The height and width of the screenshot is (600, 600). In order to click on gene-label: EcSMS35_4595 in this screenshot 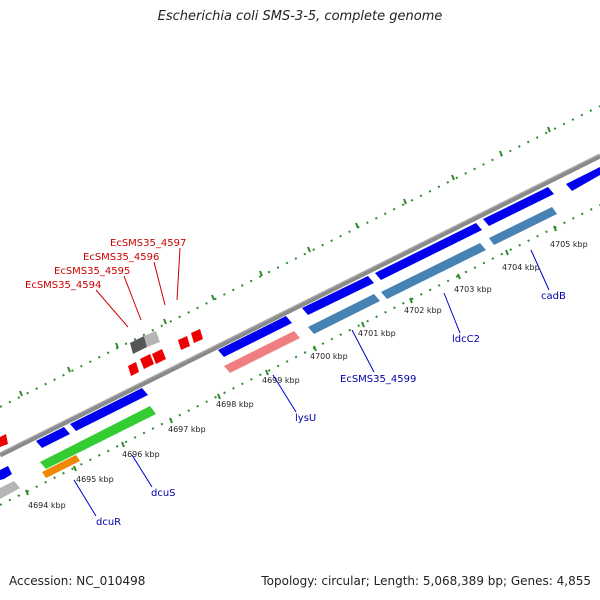, I will do `click(92, 271)`.